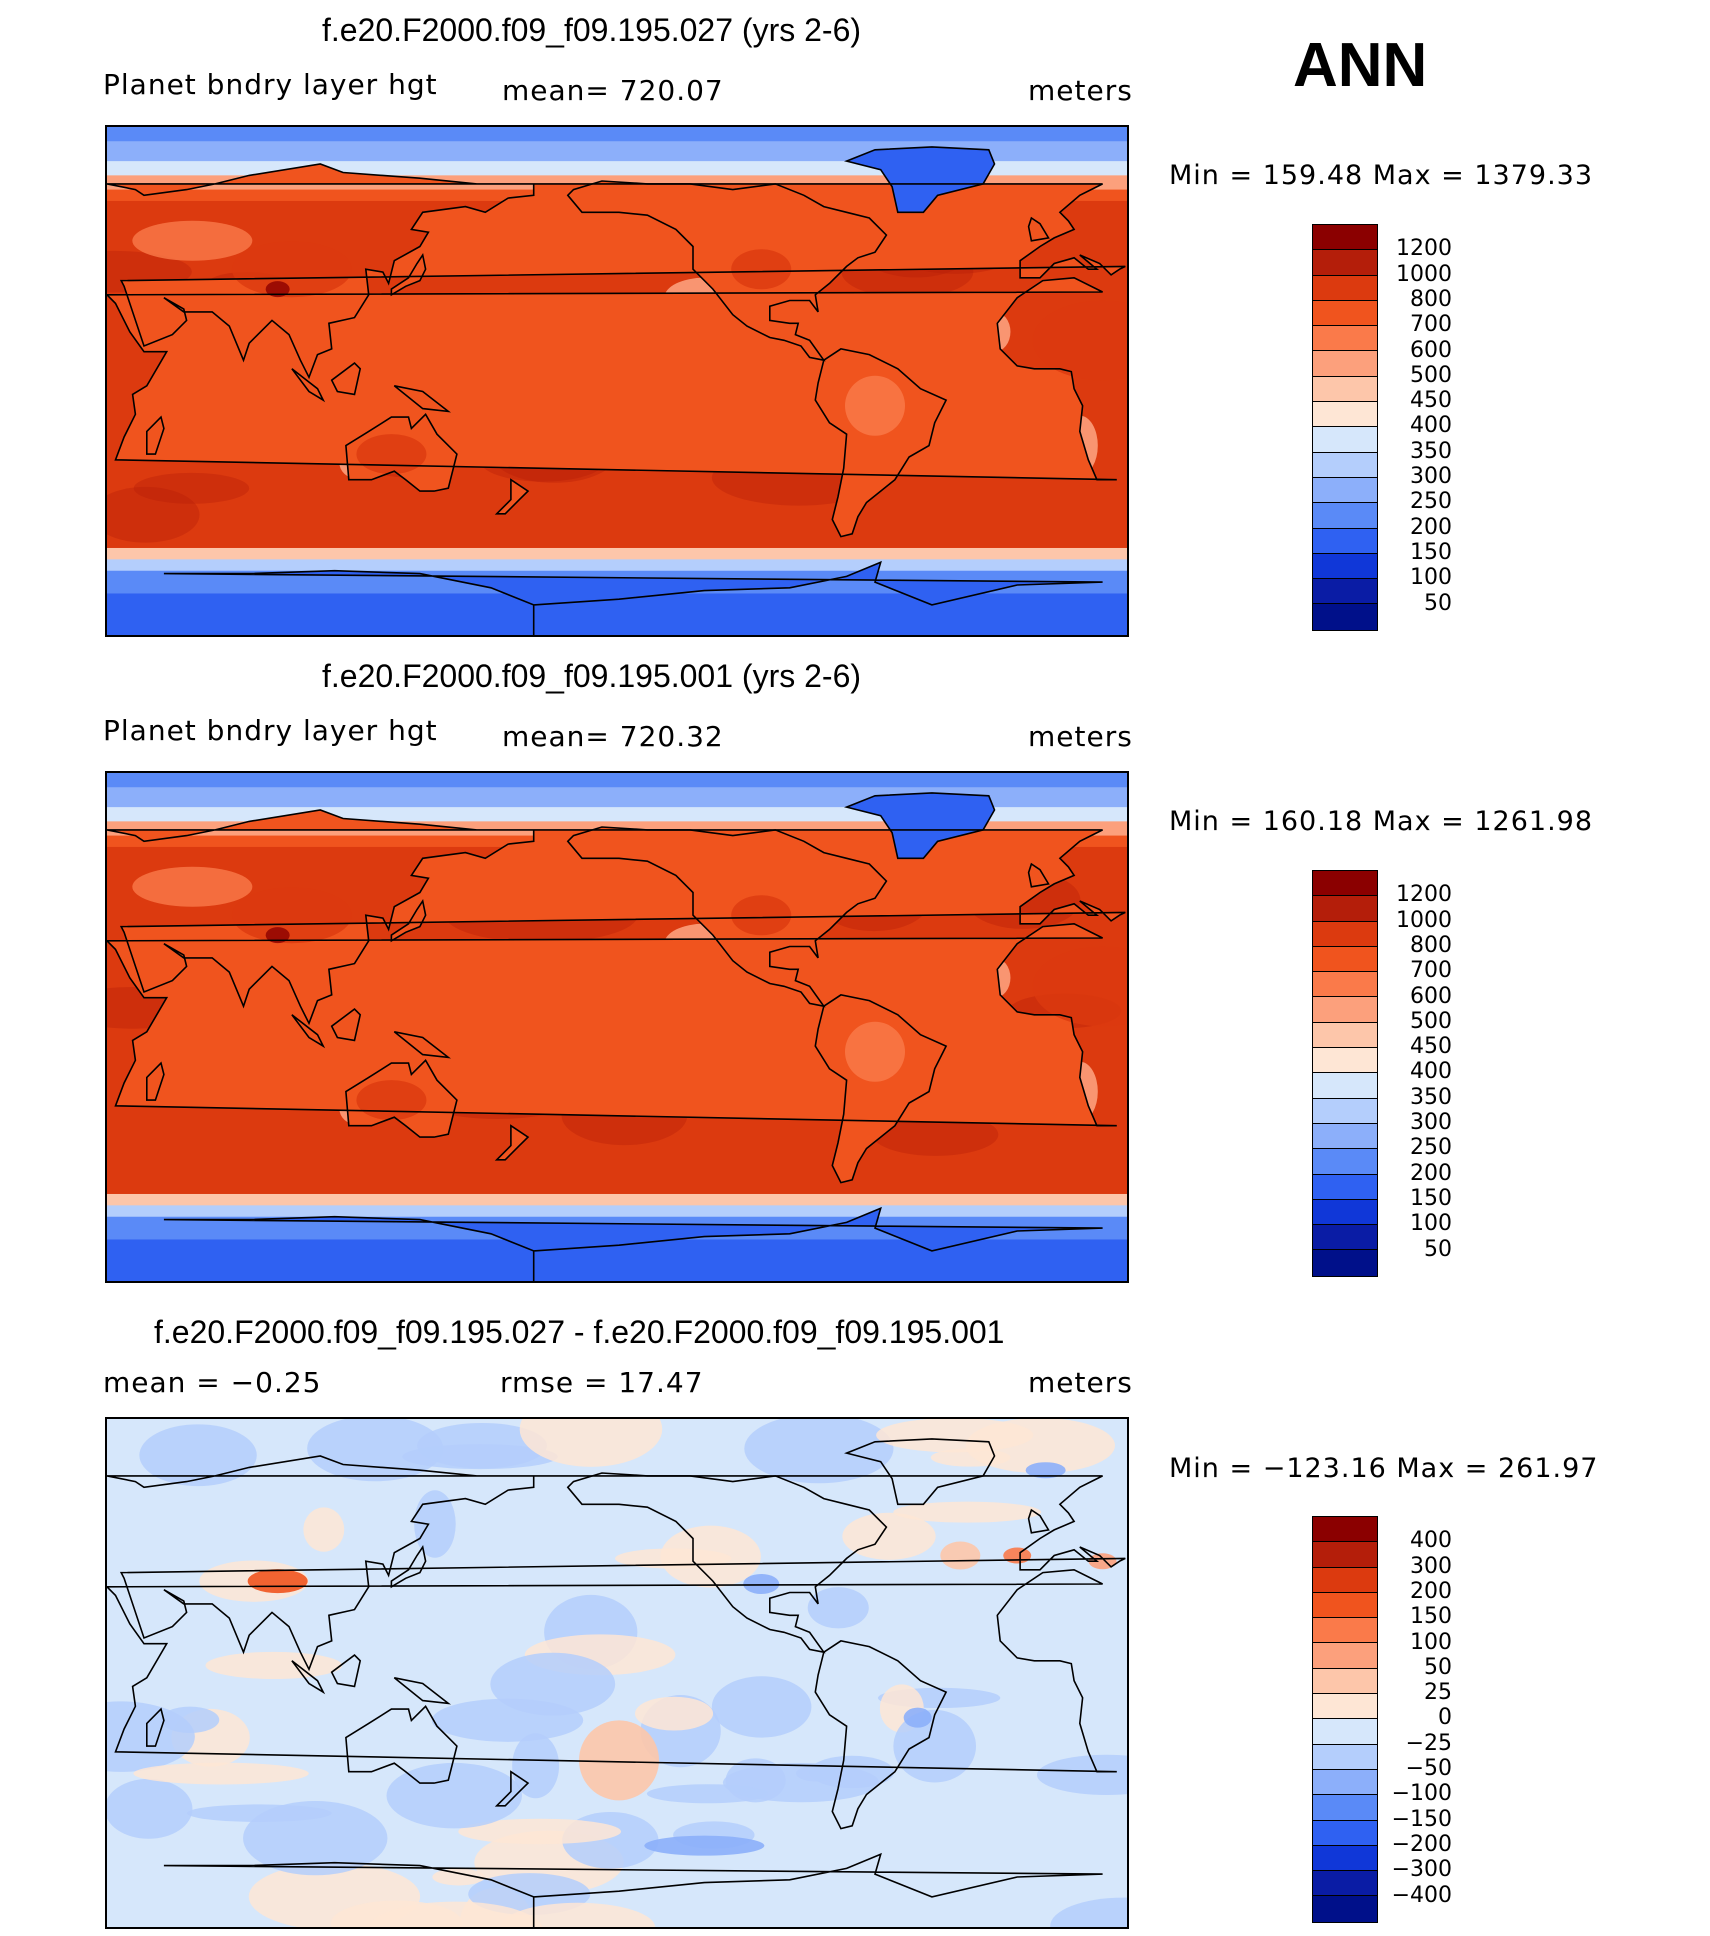 The height and width of the screenshot is (1936, 1710). I want to click on coastline-greenland, so click(920, 1472).